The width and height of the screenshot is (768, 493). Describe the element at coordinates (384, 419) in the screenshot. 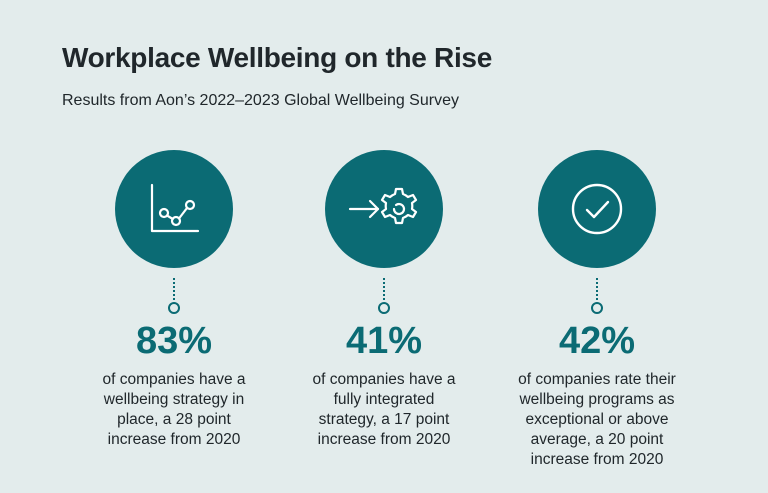

I see `desc-line: strategy, a 17 point` at that location.